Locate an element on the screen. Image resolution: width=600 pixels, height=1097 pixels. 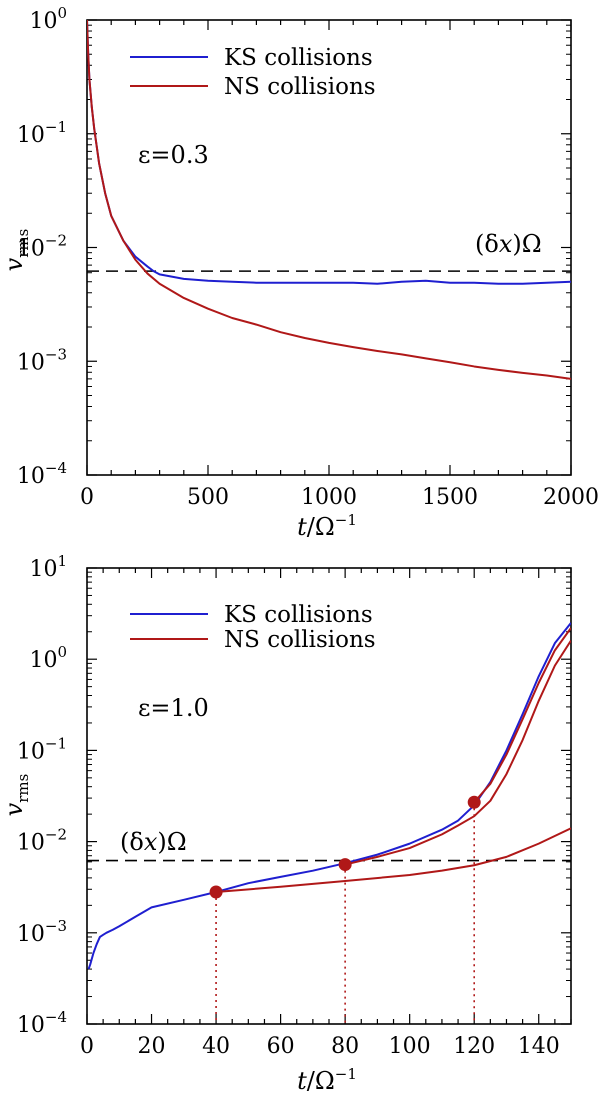
x-tick-label: 1000 is located at coordinates (329, 497).